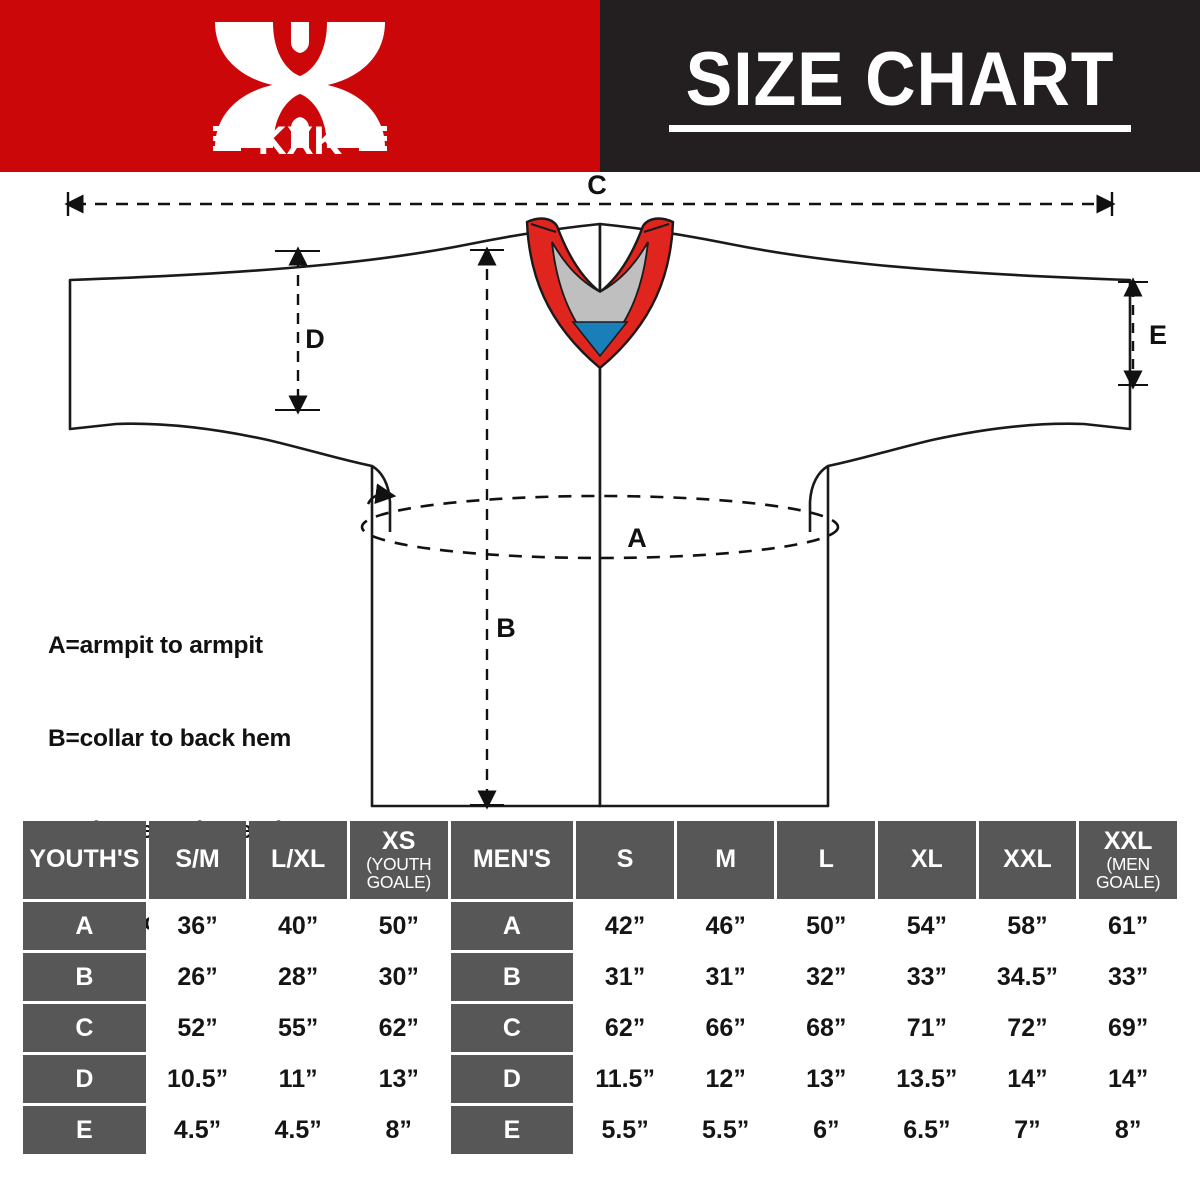  Describe the element at coordinates (725, 1130) in the screenshot. I see `cell-men-e-m: 5.5”` at that location.